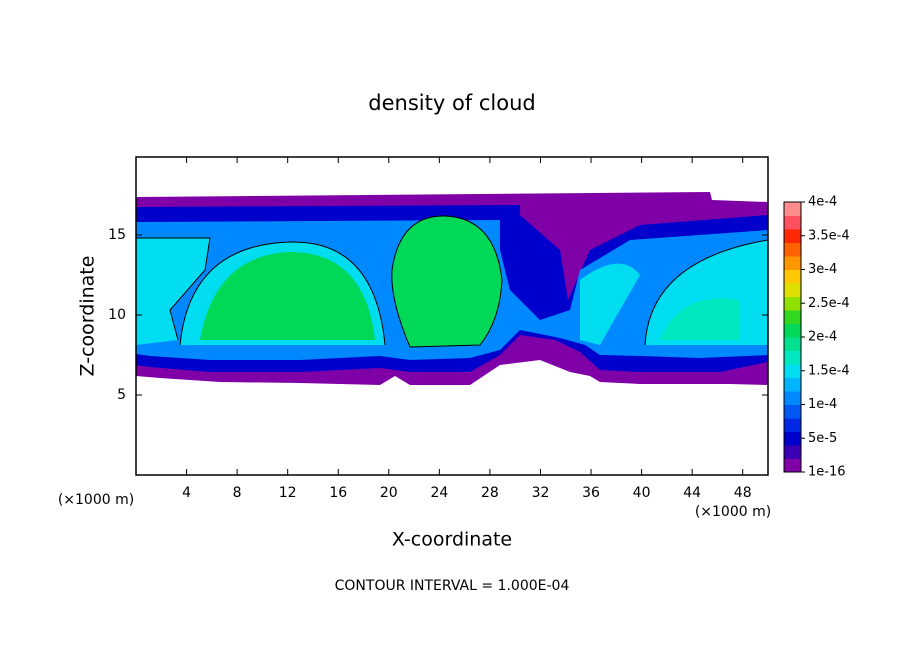 The image size is (904, 654). Describe the element at coordinates (541, 493) in the screenshot. I see `x-tick-label: 32` at that location.